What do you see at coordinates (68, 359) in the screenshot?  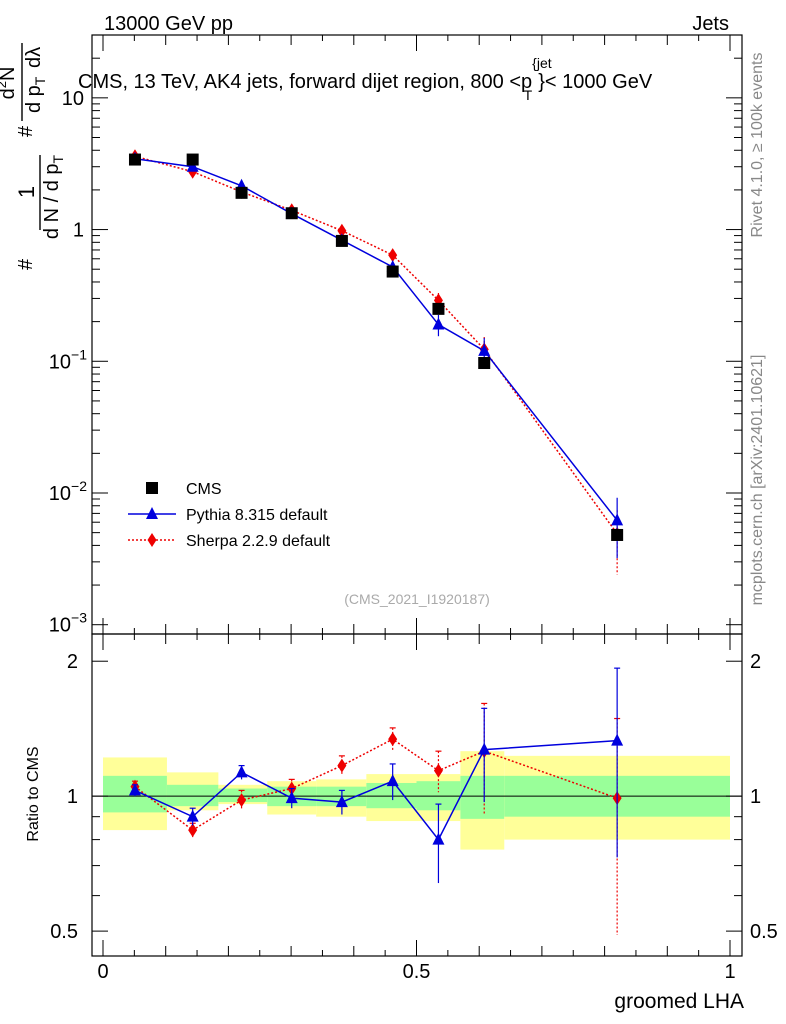 I see `main-ytick-label-2: 10⁻¹` at bounding box center [68, 359].